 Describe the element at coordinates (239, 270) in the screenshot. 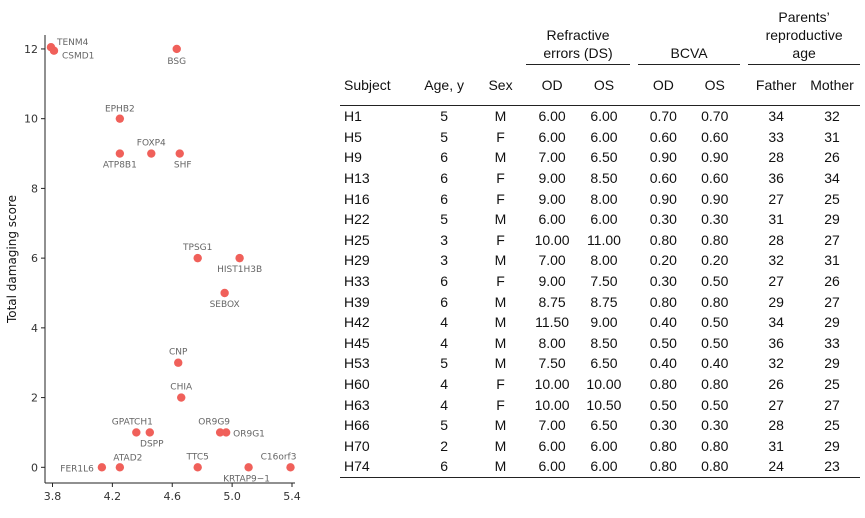

I see `point-gene-label: HIST1H3B` at that location.